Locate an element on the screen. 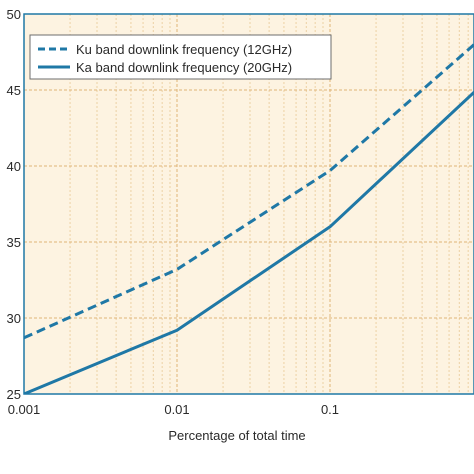 The height and width of the screenshot is (474, 474). legend-label: Ku band downlink frequency (12GHz) is located at coordinates (184, 49).